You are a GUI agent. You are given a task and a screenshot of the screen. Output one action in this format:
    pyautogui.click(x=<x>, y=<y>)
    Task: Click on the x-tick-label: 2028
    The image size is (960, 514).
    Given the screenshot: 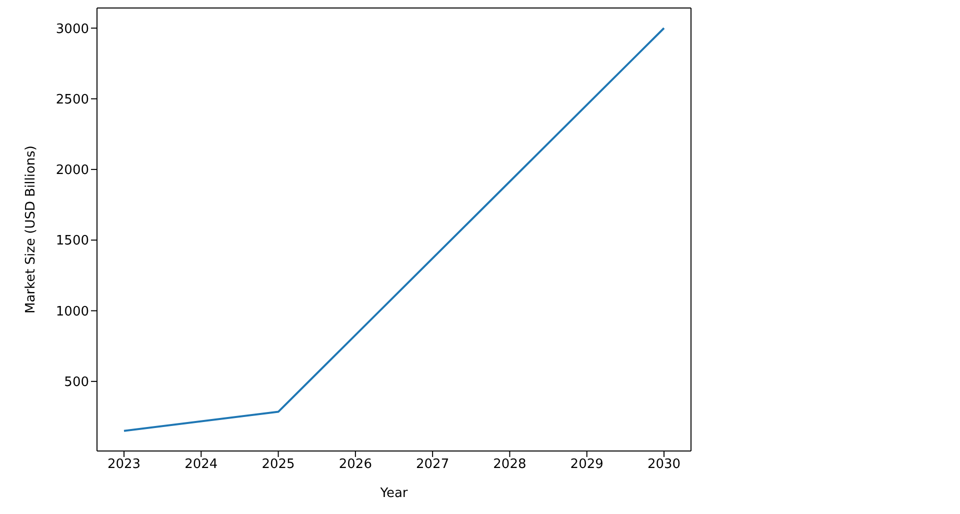 What is the action you would take?
    pyautogui.click(x=509, y=464)
    